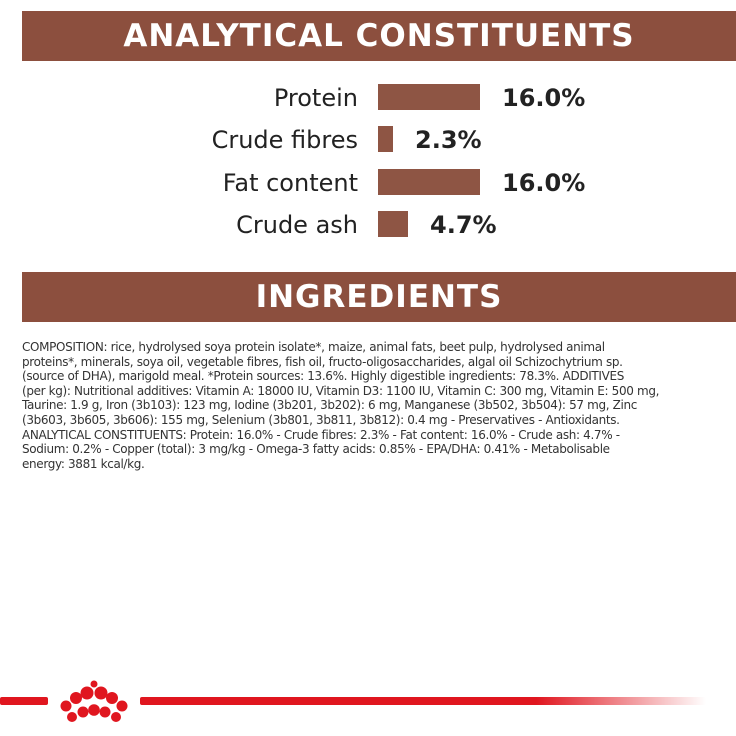  Describe the element at coordinates (423, 701) in the screenshot. I see `footer-red-line-right` at that location.